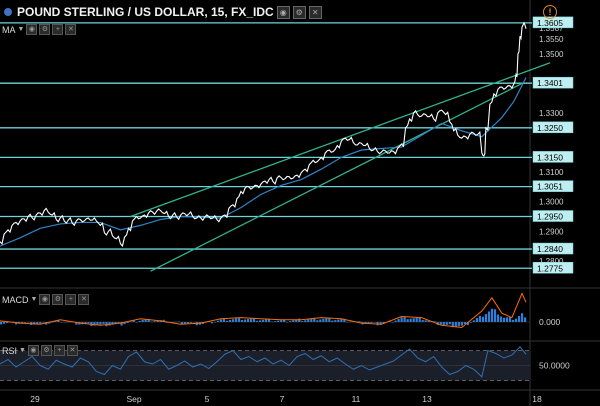 The height and width of the screenshot is (406, 600). I want to click on ma-indicator-label: MA ▼ ◉ ⚙ + ✕, so click(39, 29).